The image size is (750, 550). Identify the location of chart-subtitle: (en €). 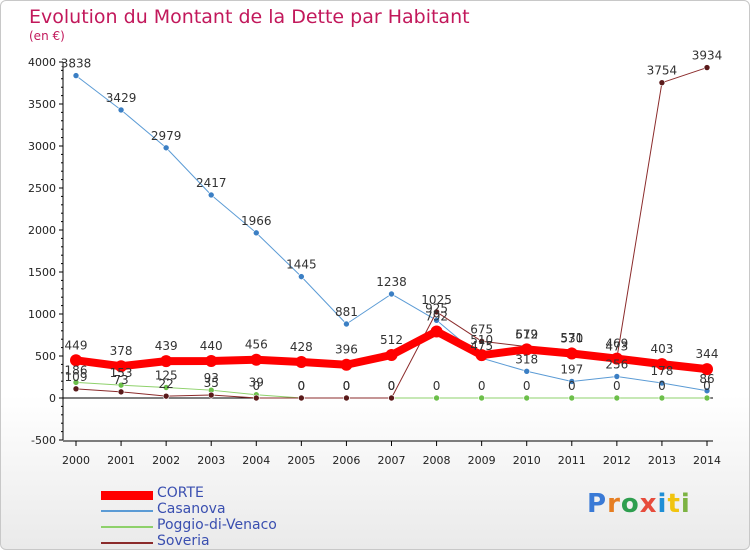
(47, 36).